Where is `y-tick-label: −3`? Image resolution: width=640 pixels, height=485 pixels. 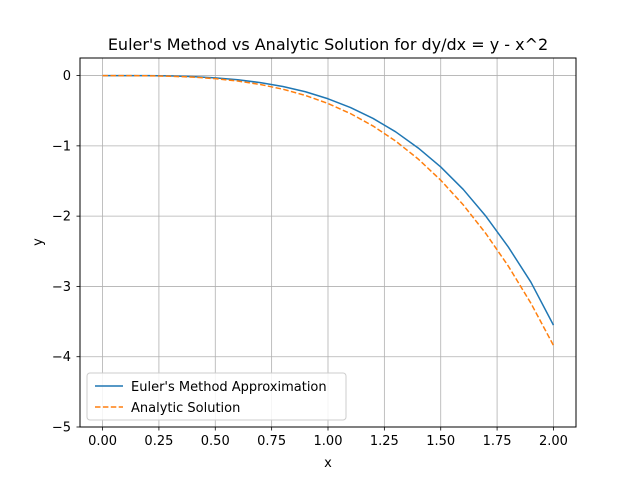 y-tick-label: −3 is located at coordinates (61, 287).